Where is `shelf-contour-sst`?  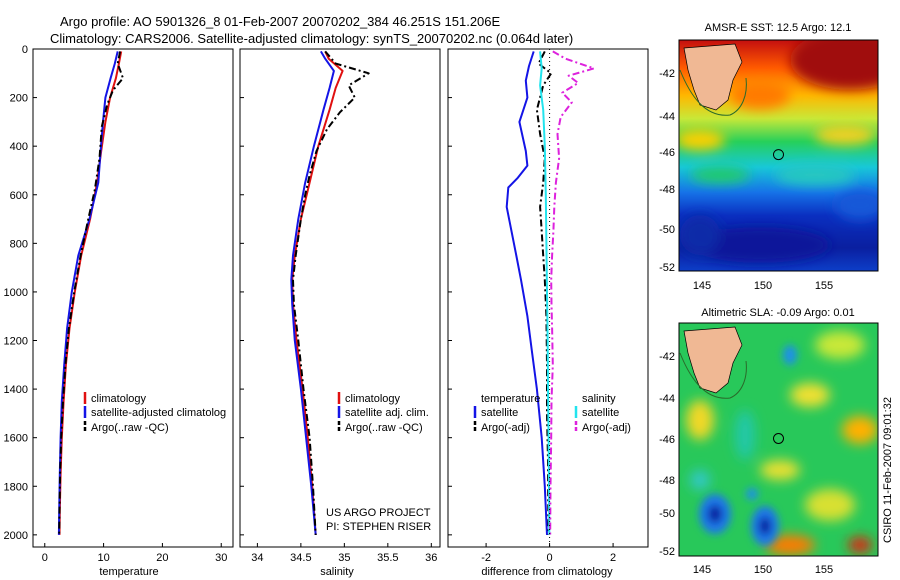
shelf-contour-sst is located at coordinates (713, 92).